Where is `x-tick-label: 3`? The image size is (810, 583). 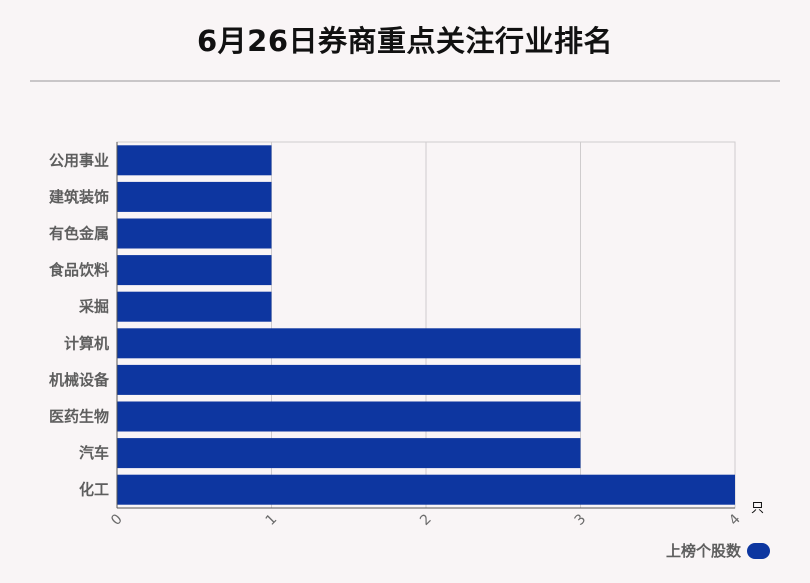 x-tick-label: 3 is located at coordinates (581, 520).